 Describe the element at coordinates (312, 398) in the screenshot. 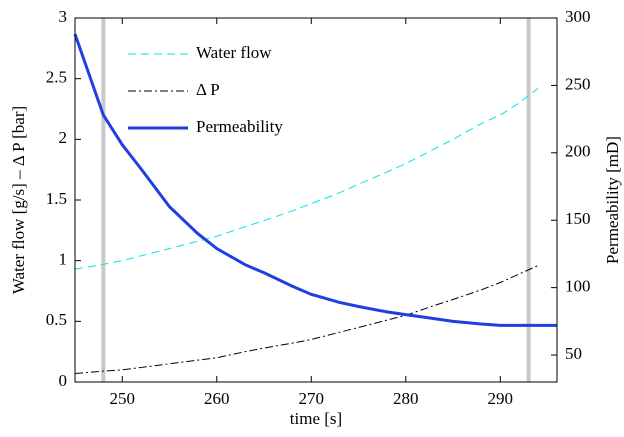

I see `x-tick-label: 270` at that location.